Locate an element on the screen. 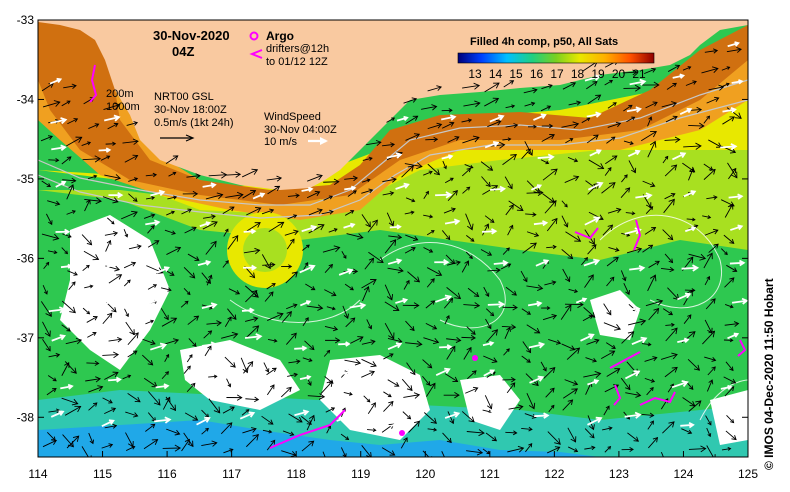 The image size is (790, 492). colorbar-tick-label: 15 is located at coordinates (516, 74).